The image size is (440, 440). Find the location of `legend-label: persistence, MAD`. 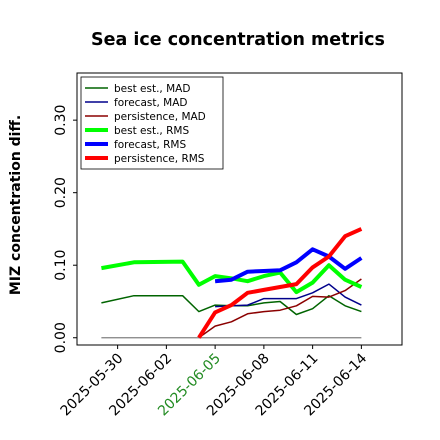

legend-label: persistence, MAD is located at coordinates (160, 117).